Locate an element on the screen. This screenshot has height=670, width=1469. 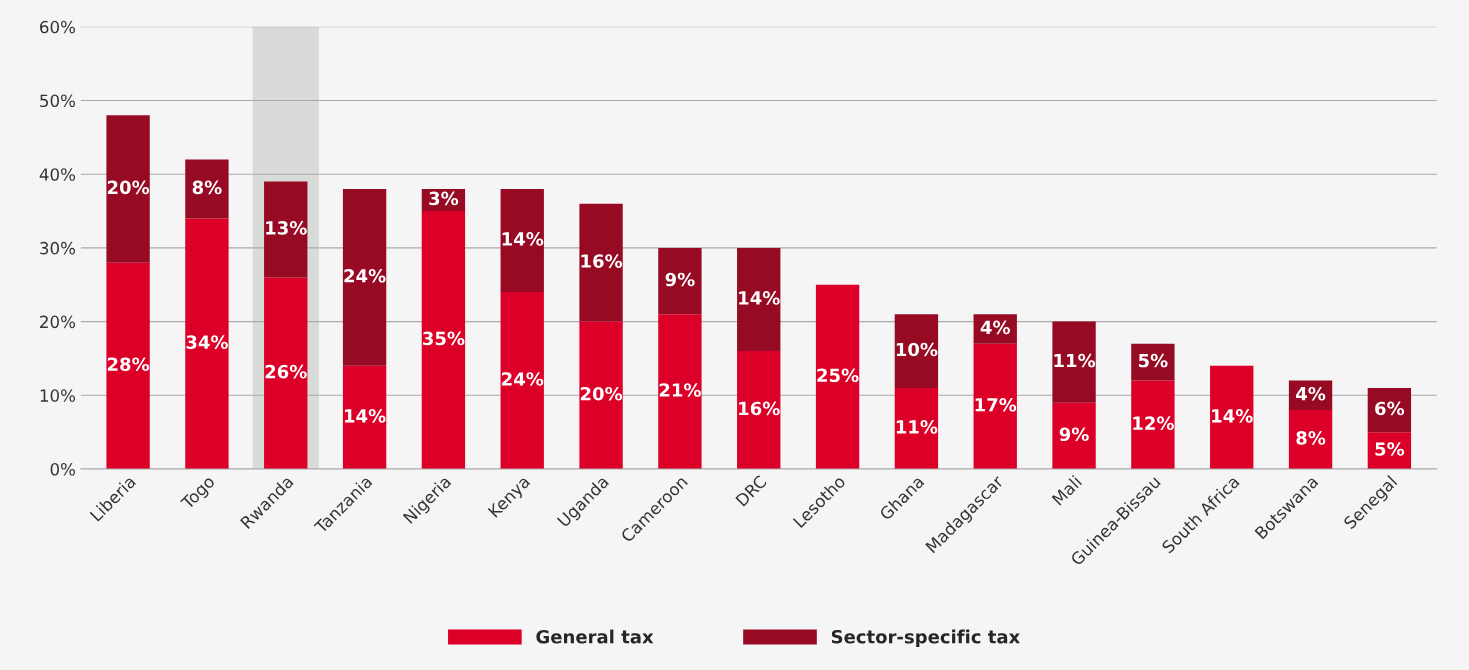
data-label: 10% is located at coordinates (917, 349).